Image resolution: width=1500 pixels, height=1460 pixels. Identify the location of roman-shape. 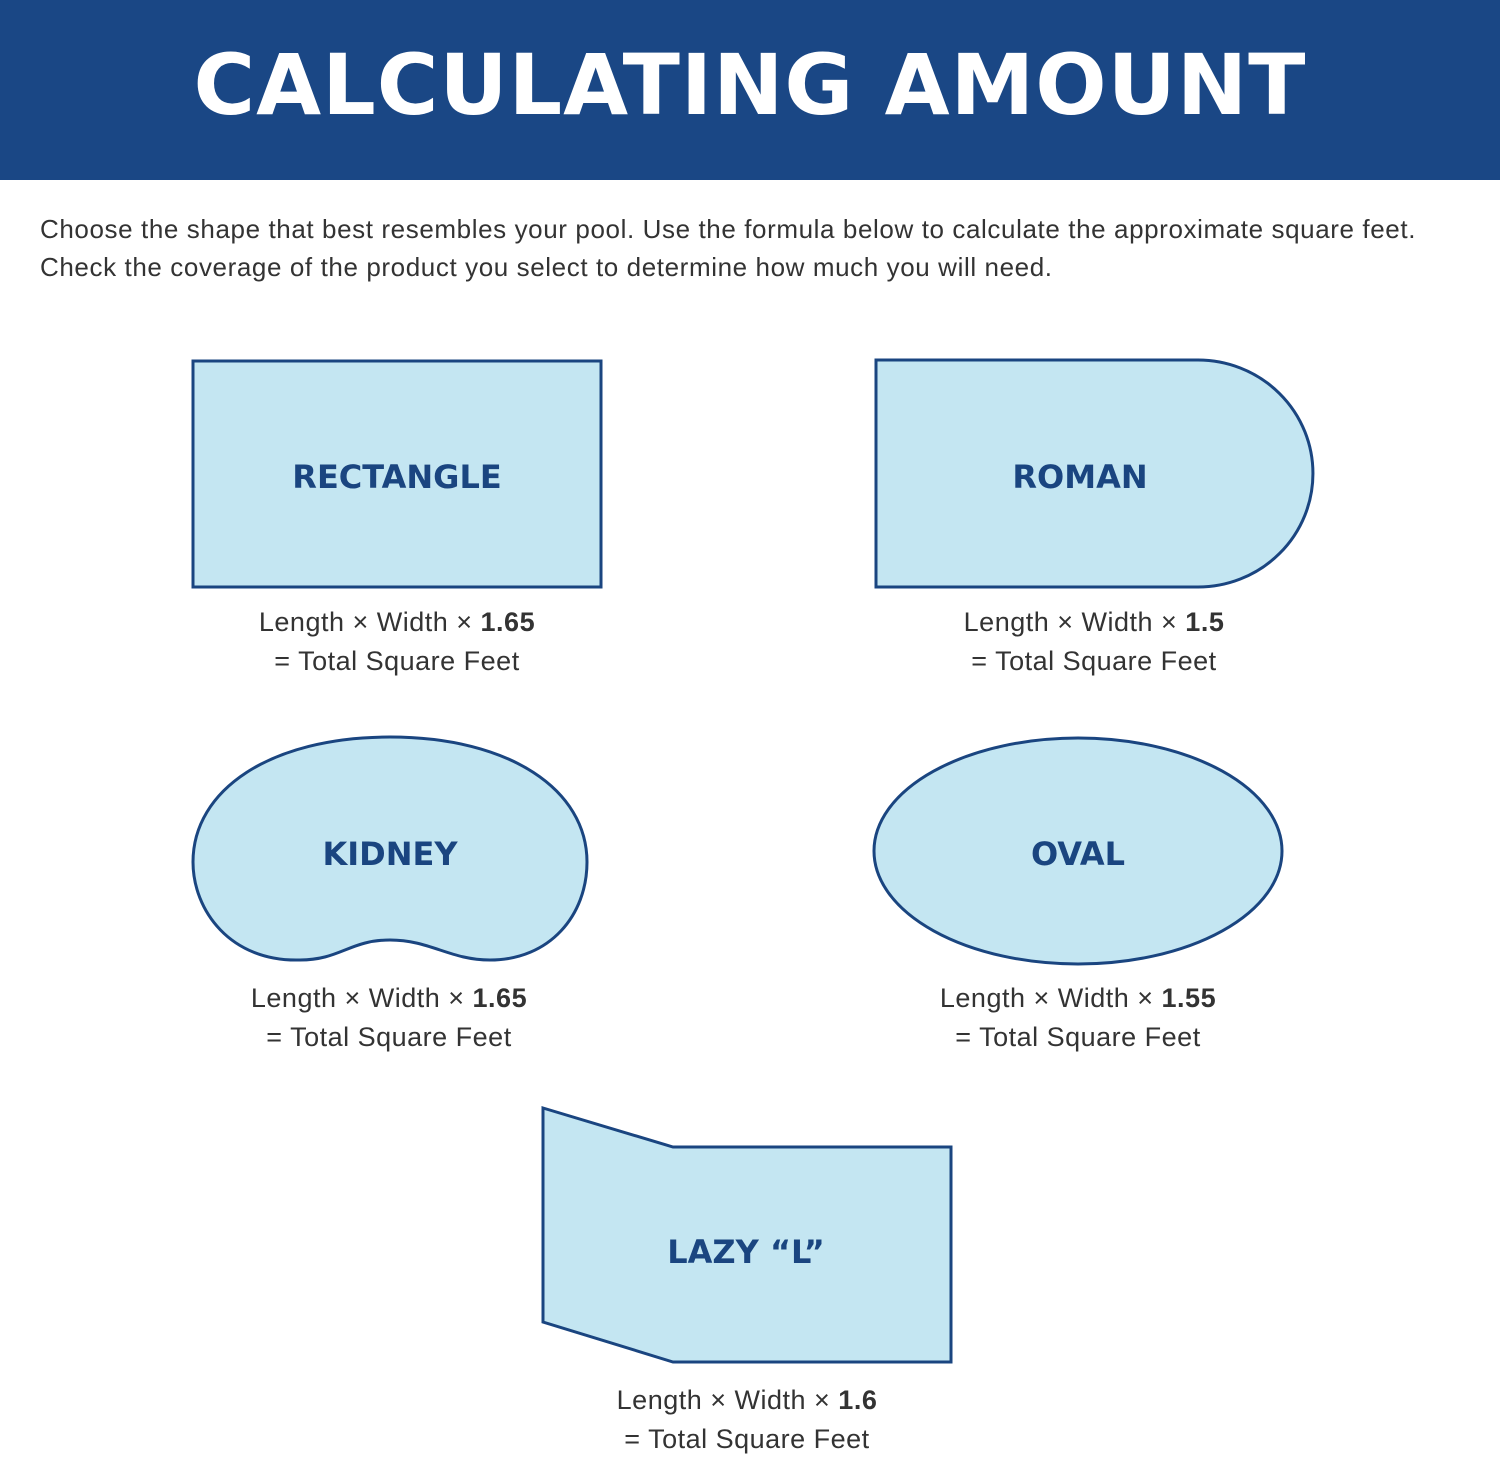
(1094, 473).